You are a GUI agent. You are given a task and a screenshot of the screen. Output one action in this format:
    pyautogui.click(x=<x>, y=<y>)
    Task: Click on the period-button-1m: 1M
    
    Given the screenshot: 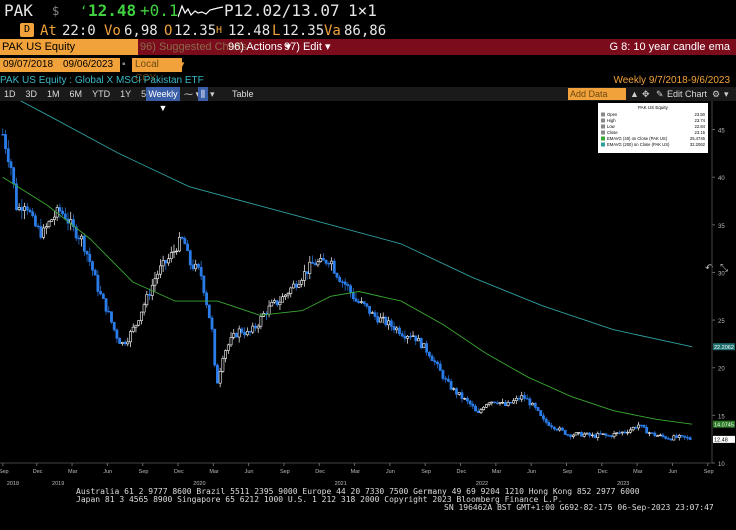 What is the action you would take?
    pyautogui.click(x=53, y=94)
    